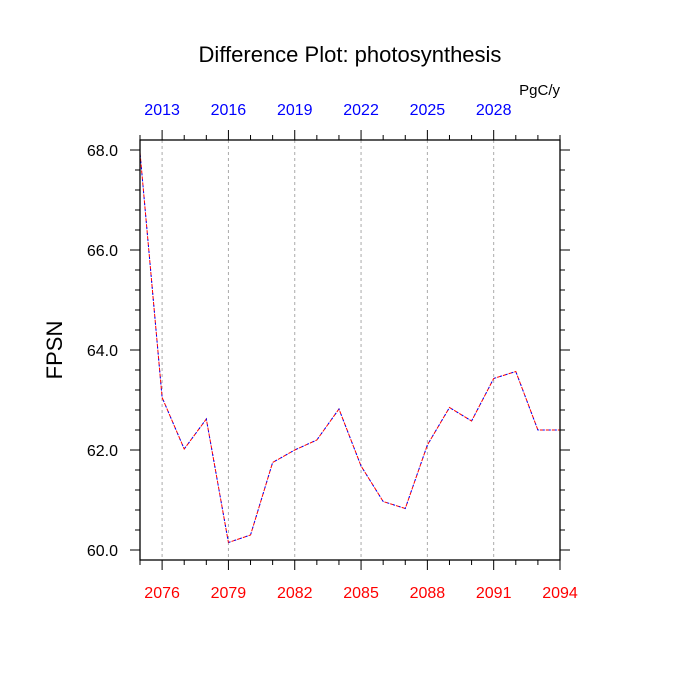  What do you see at coordinates (350, 54) in the screenshot?
I see `chart-title: Difference Plot: photosynthesis` at bounding box center [350, 54].